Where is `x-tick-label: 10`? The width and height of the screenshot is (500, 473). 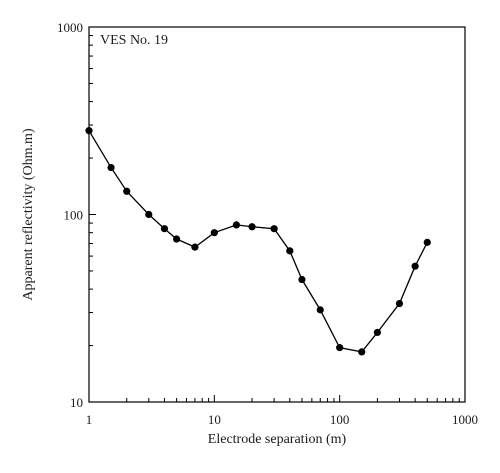 x-tick-label: 10 is located at coordinates (214, 419).